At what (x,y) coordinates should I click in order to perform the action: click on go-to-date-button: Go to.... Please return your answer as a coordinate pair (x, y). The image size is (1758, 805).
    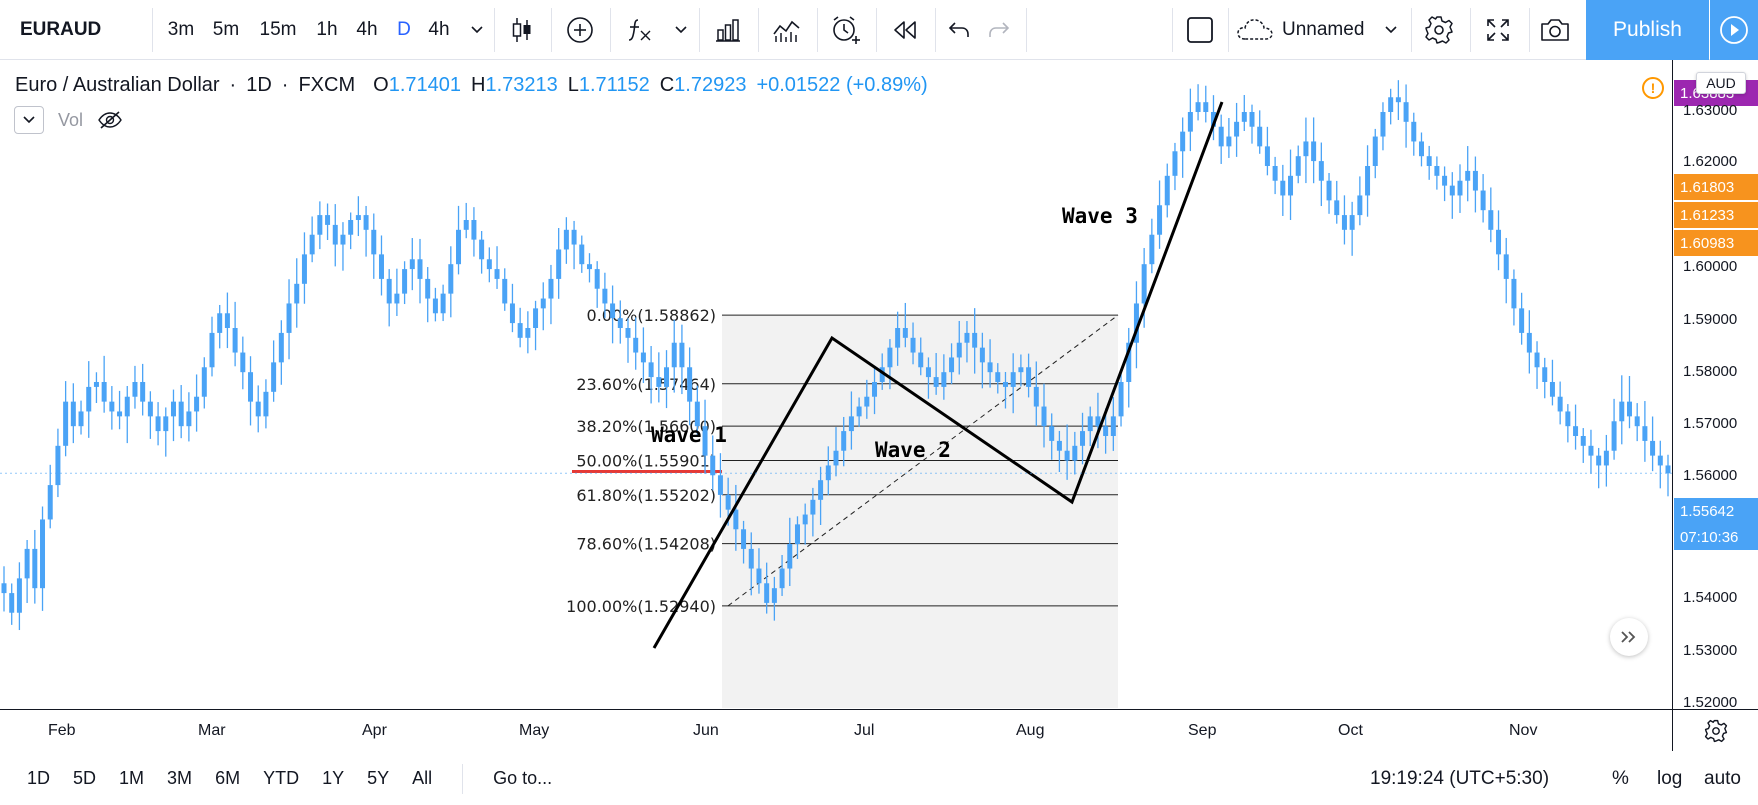
    Looking at the image, I should click on (523, 778).